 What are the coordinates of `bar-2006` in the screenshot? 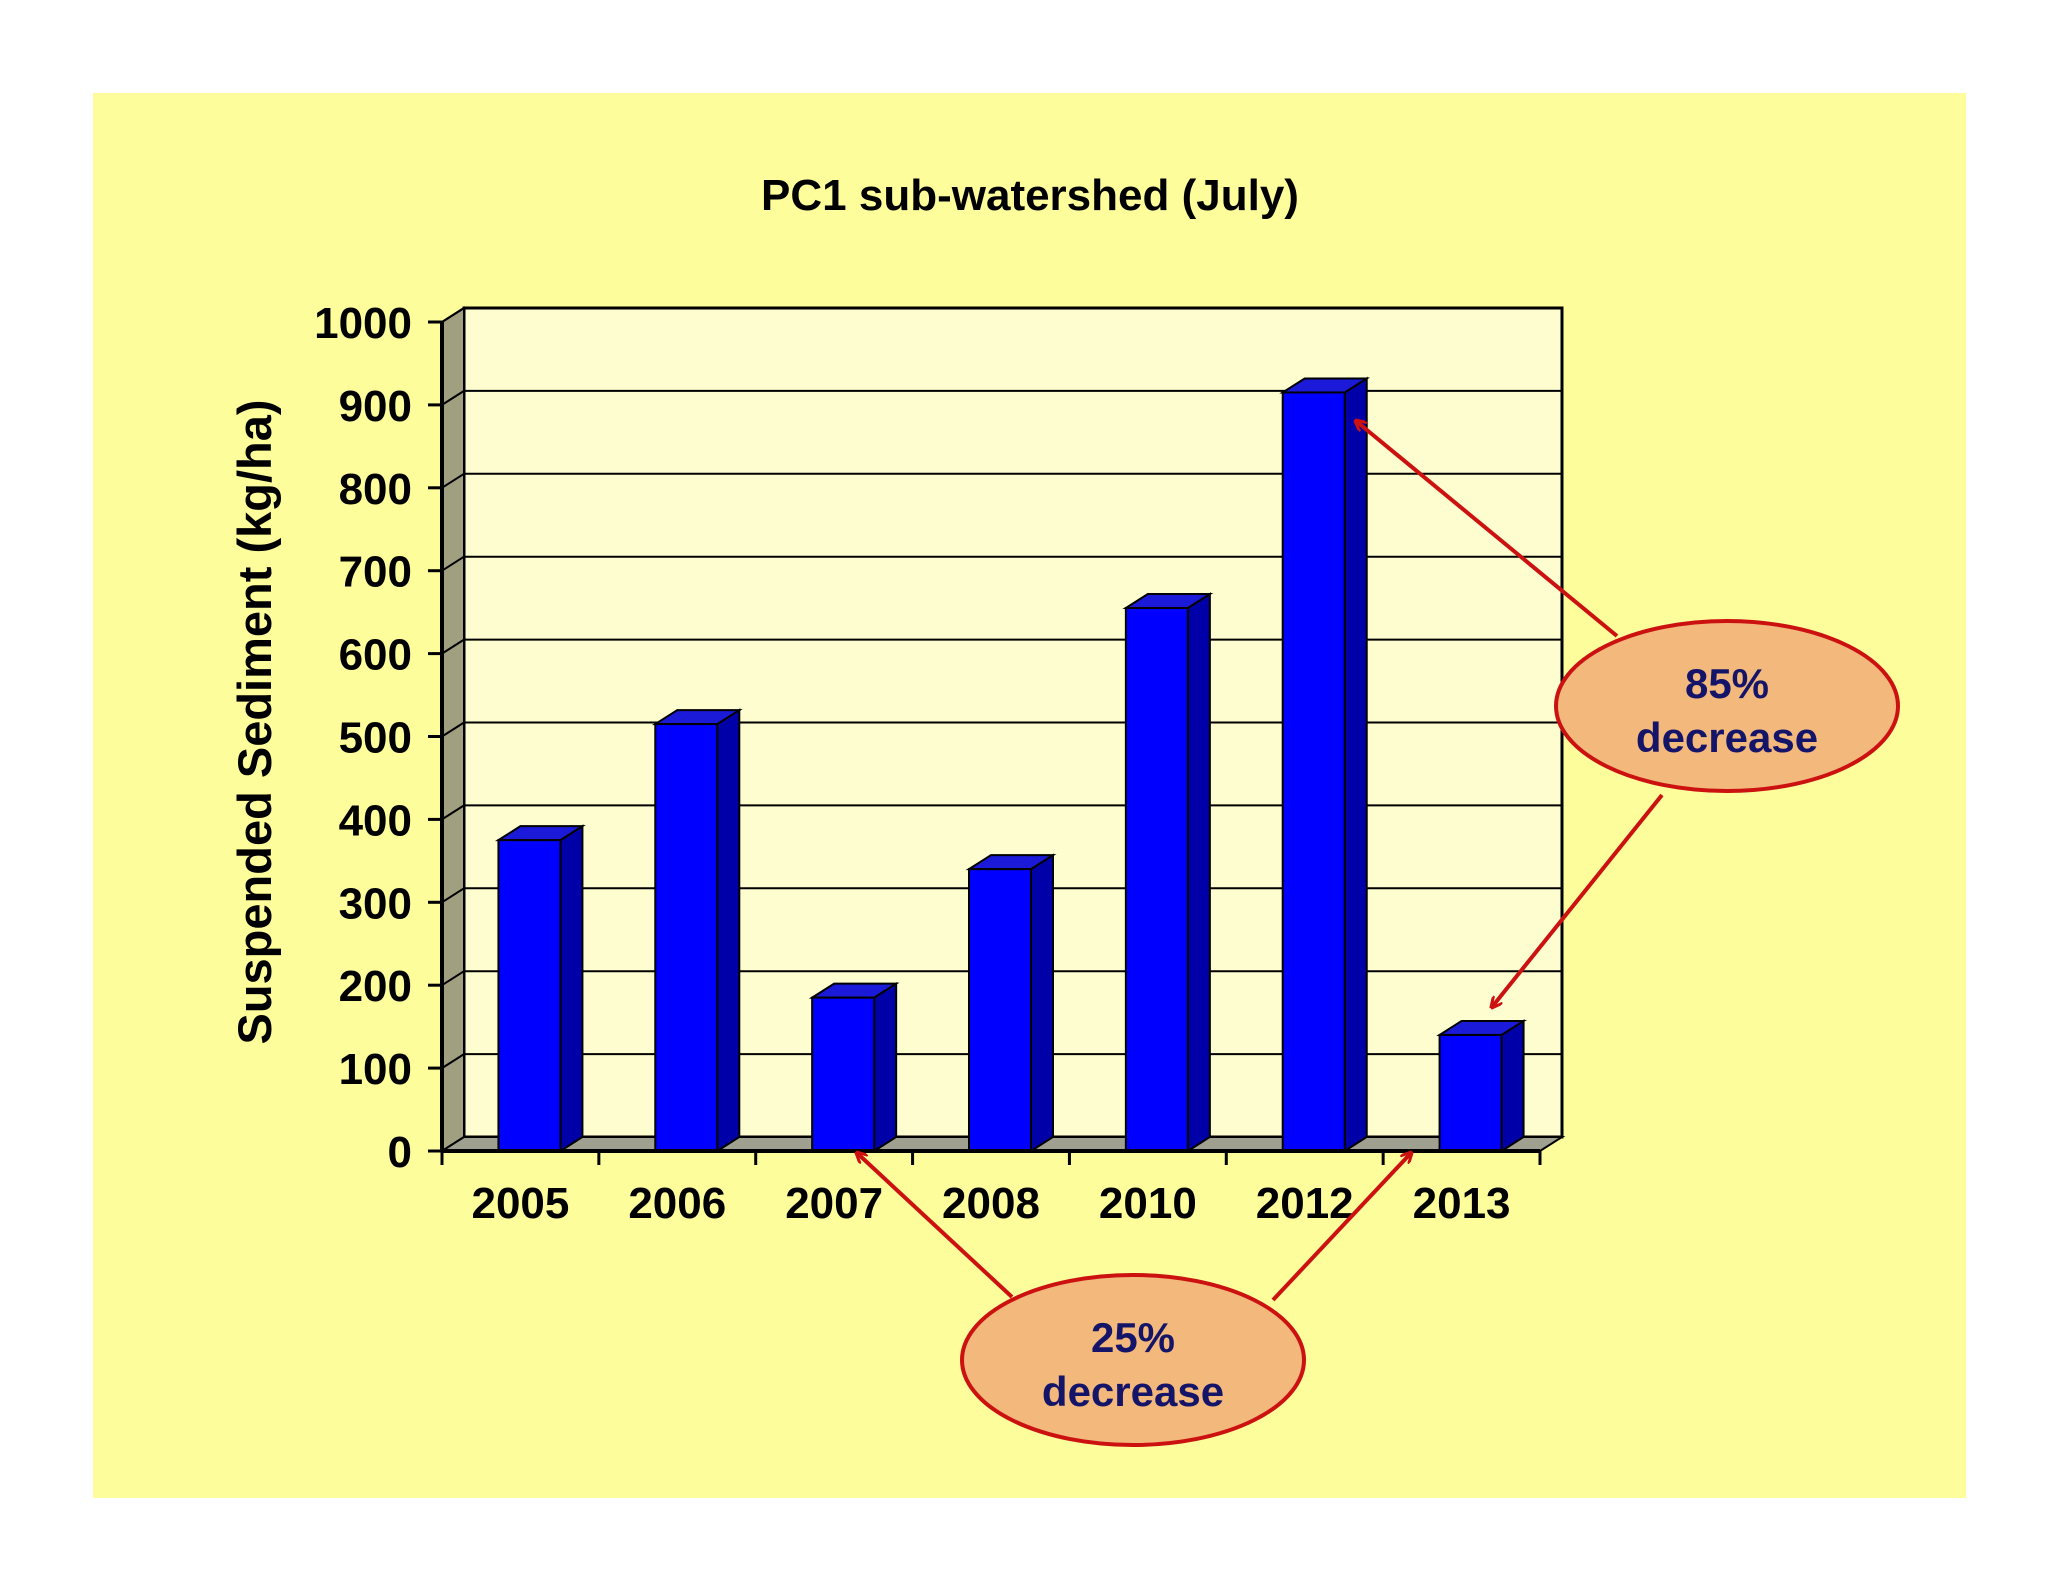 It's located at (697, 930).